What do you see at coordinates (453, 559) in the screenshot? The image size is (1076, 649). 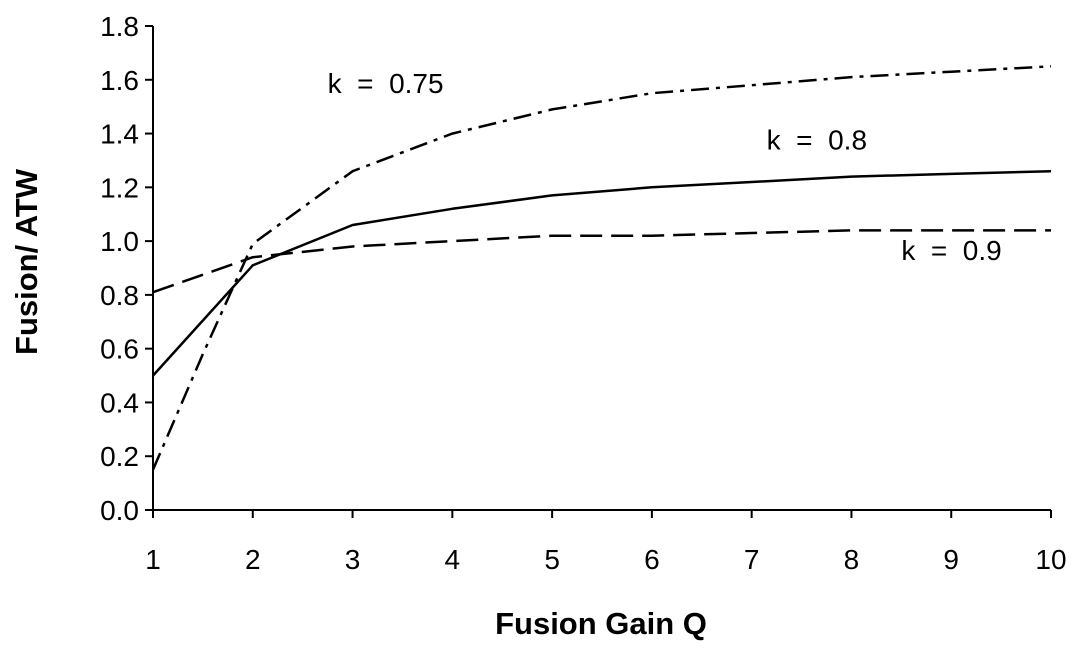 I see `x-tick-label: 4` at bounding box center [453, 559].